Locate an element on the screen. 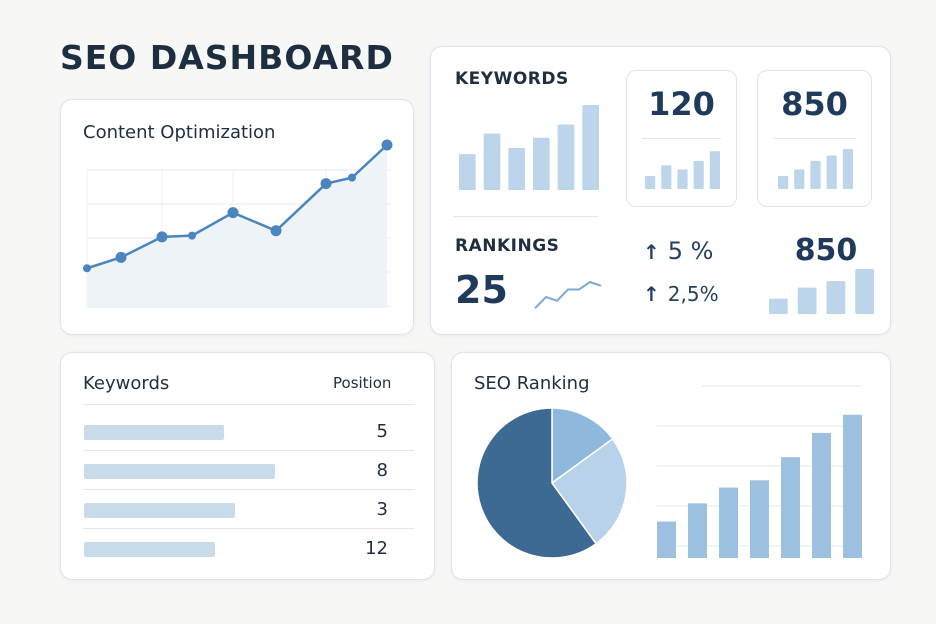 The height and width of the screenshot is (624, 936). table-row: 3 is located at coordinates (247, 515).